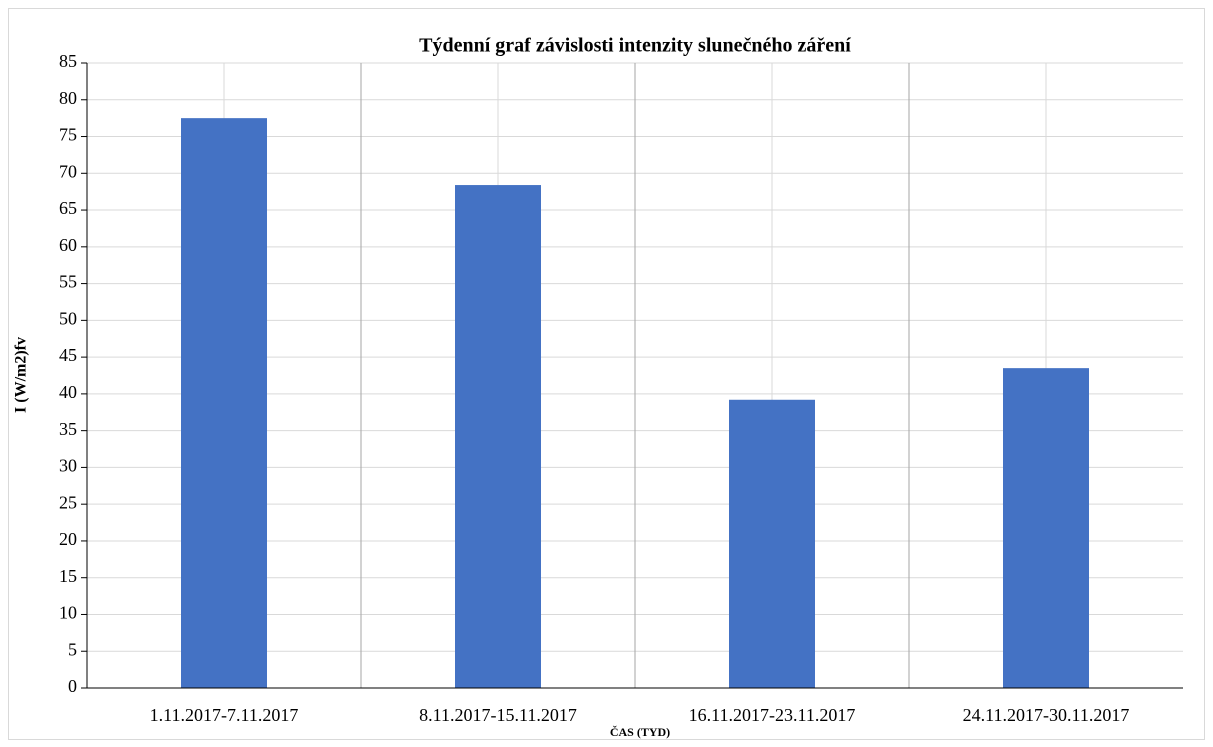  Describe the element at coordinates (68, 466) in the screenshot. I see `y-tick-label: 30` at that location.